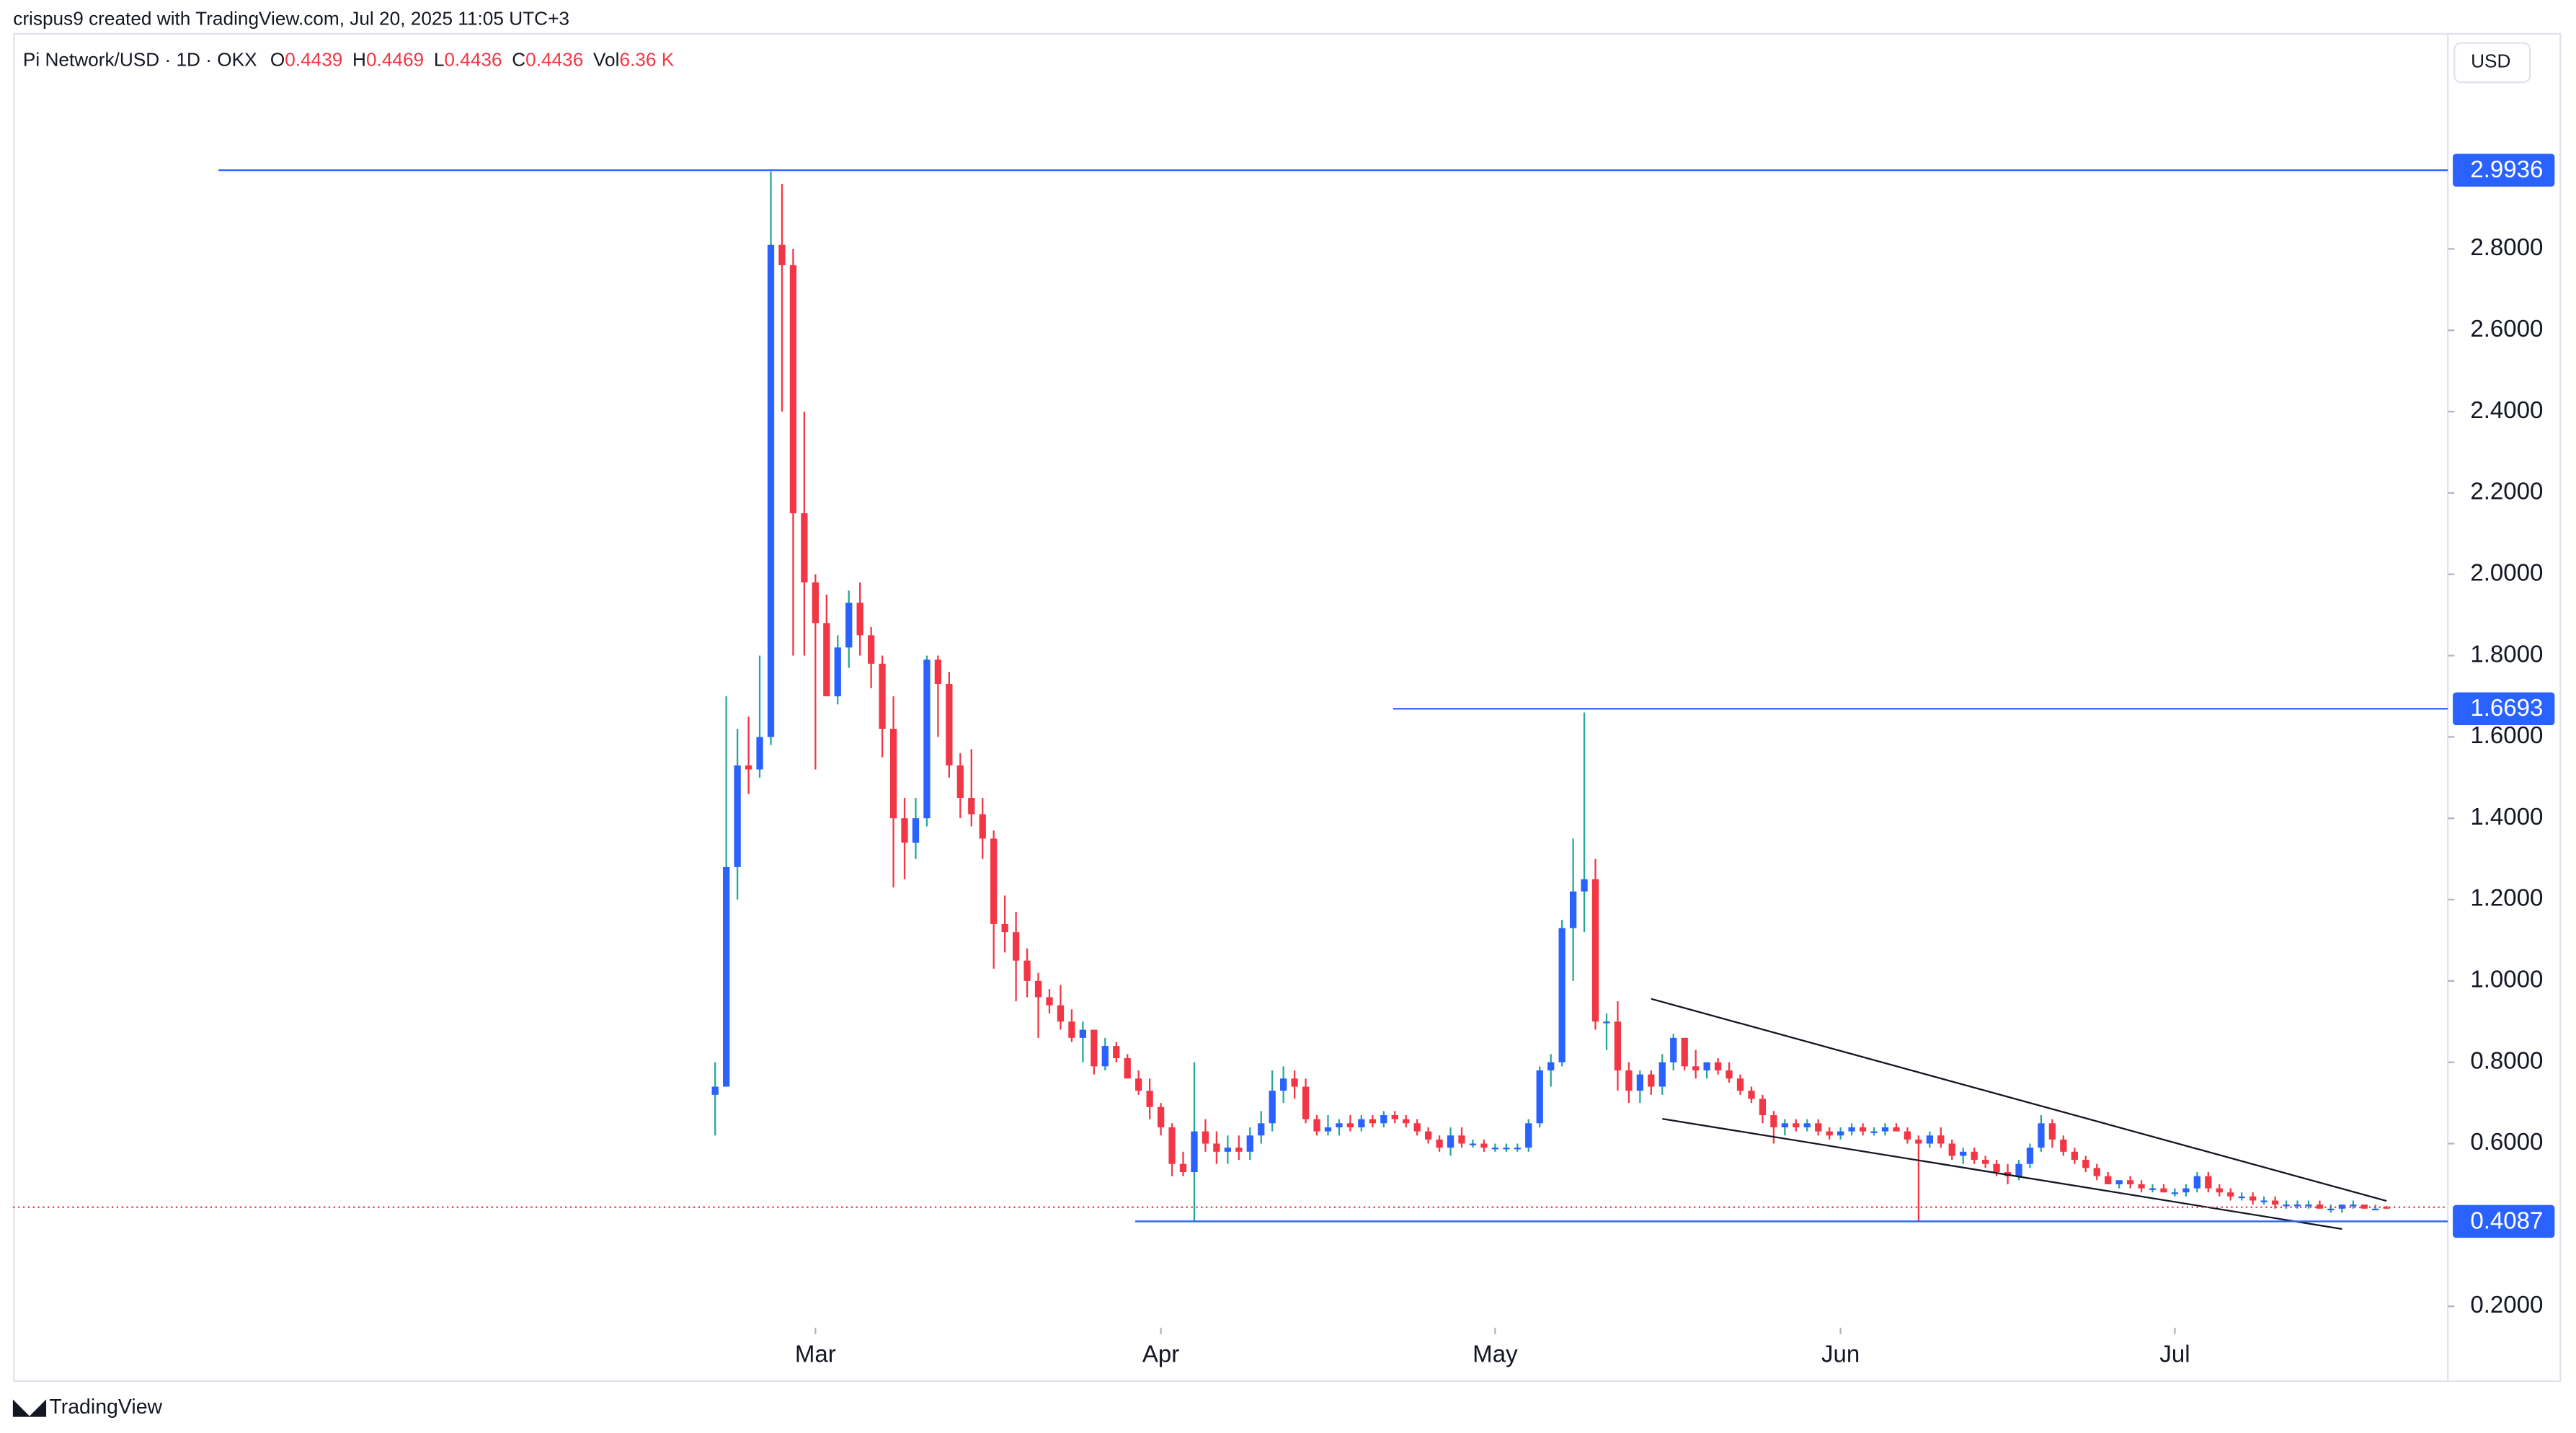 The width and height of the screenshot is (2576, 1433). I want to click on currency-button, so click(2492, 63).